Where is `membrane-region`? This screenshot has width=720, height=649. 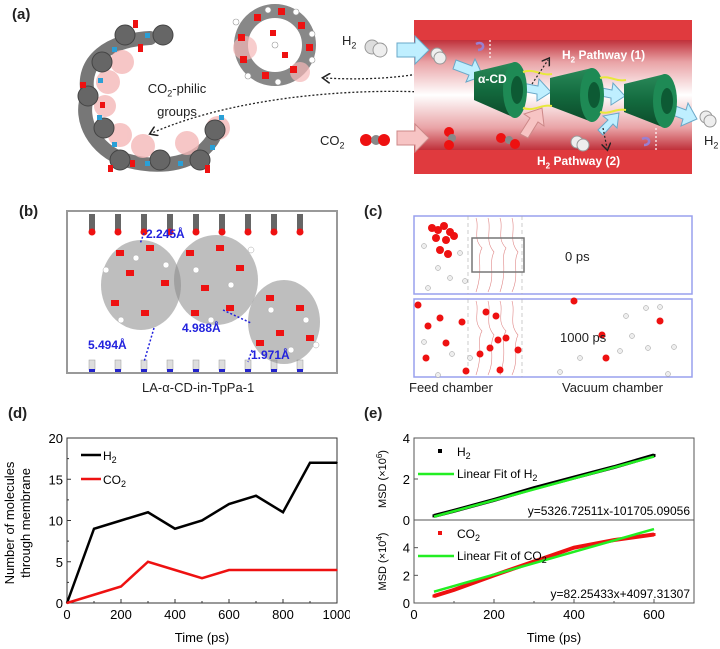 membrane-region is located at coordinates (497, 296).